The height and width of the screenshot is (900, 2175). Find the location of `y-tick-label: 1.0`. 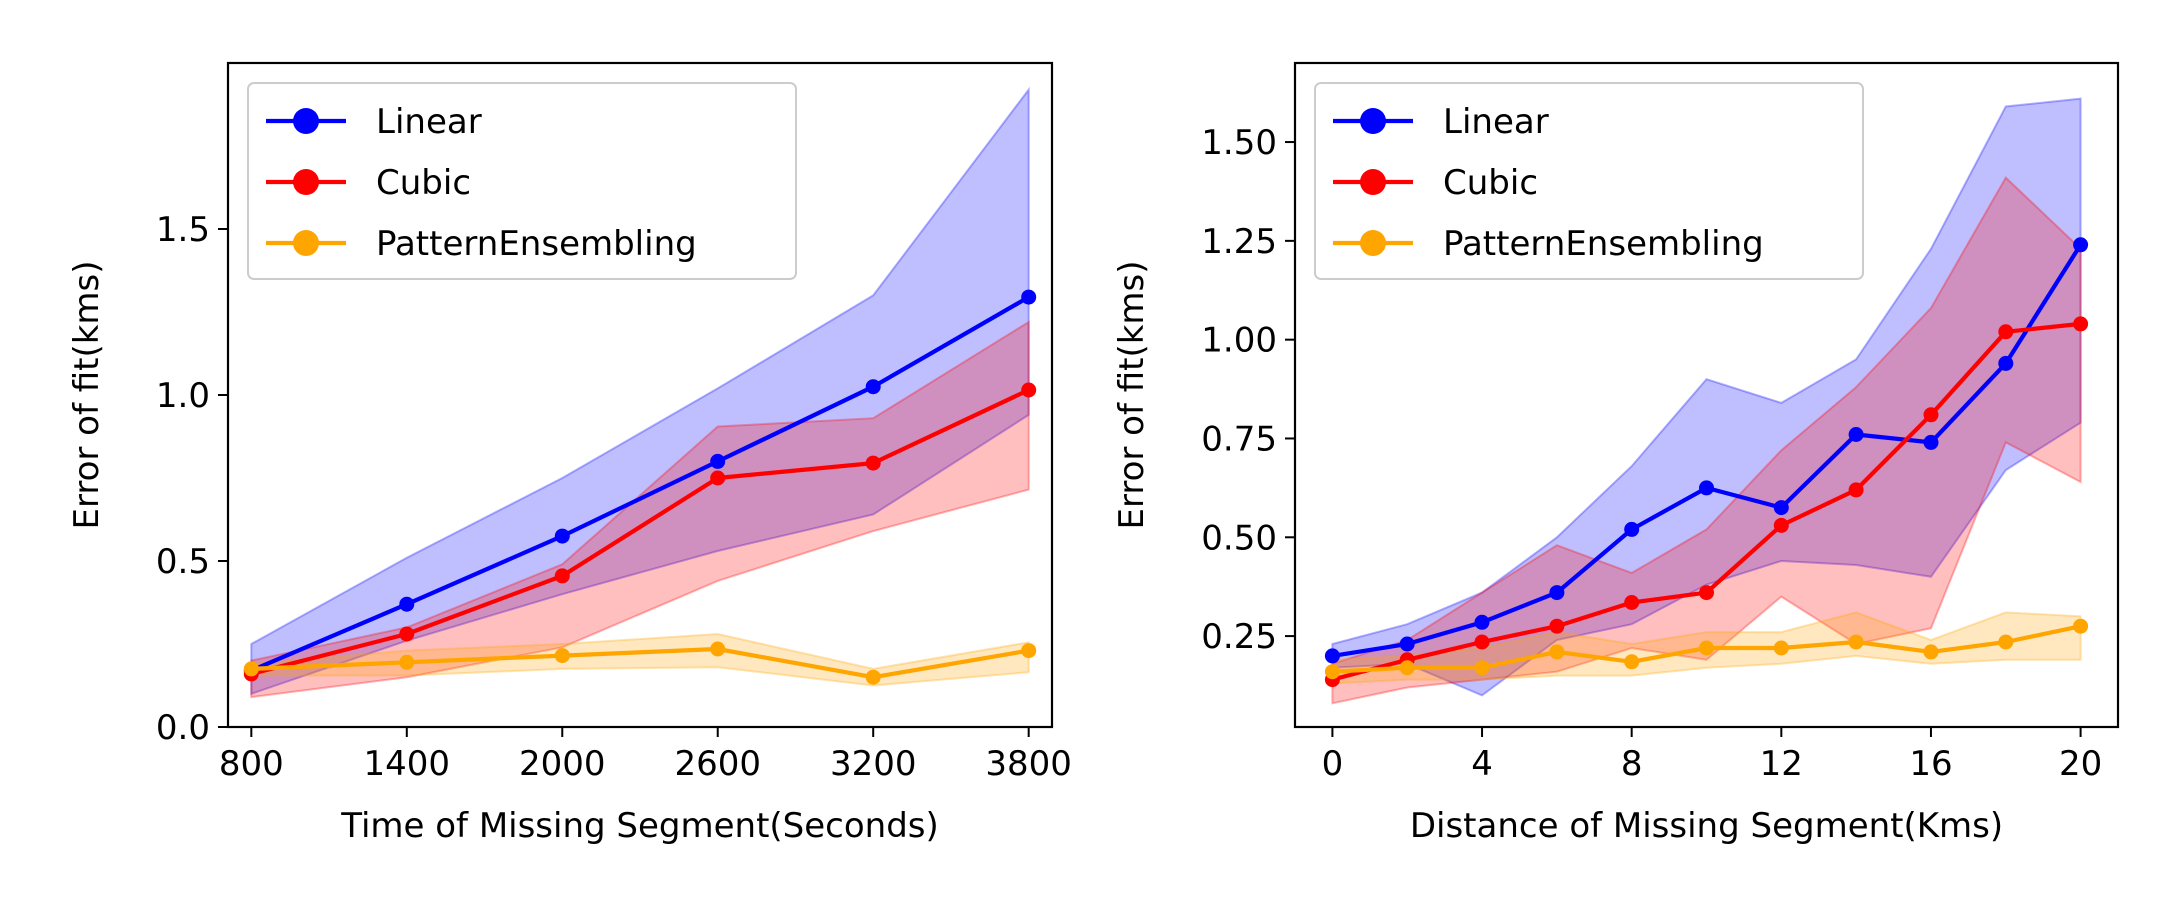

y-tick-label: 1.0 is located at coordinates (183, 396).